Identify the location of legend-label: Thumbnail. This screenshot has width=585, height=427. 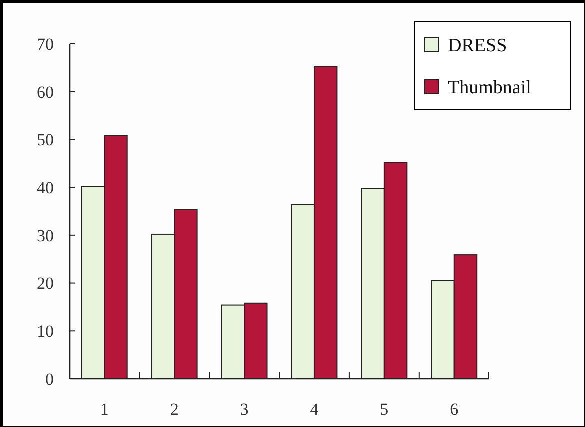
(490, 88).